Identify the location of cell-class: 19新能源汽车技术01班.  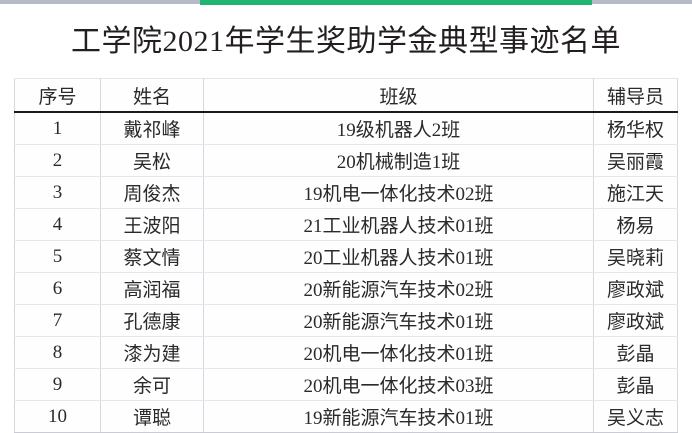
(398, 416).